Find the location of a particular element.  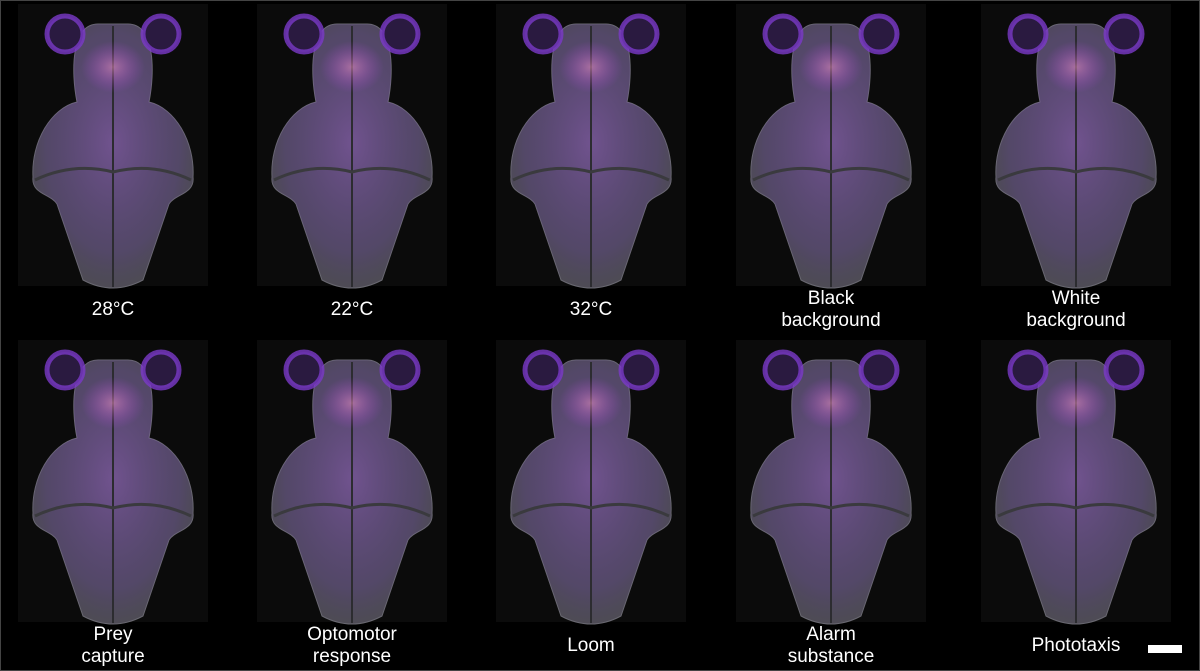

panel-label: Prey is located at coordinates (113, 634).